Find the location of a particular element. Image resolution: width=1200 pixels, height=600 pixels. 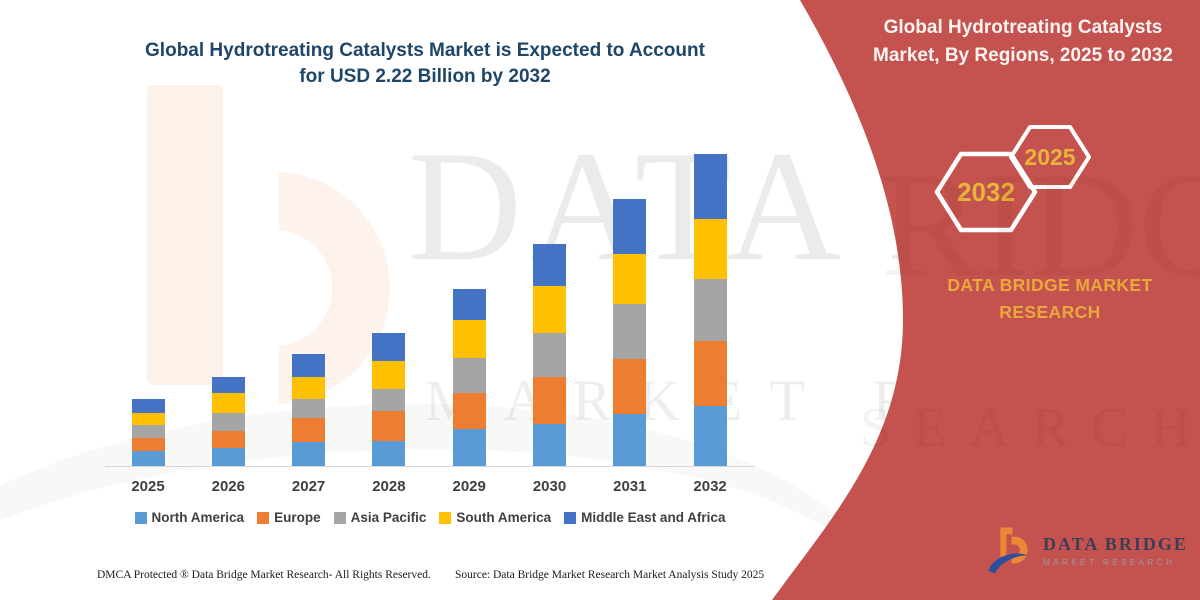

bar-segment-2025-south-america is located at coordinates (148, 419).